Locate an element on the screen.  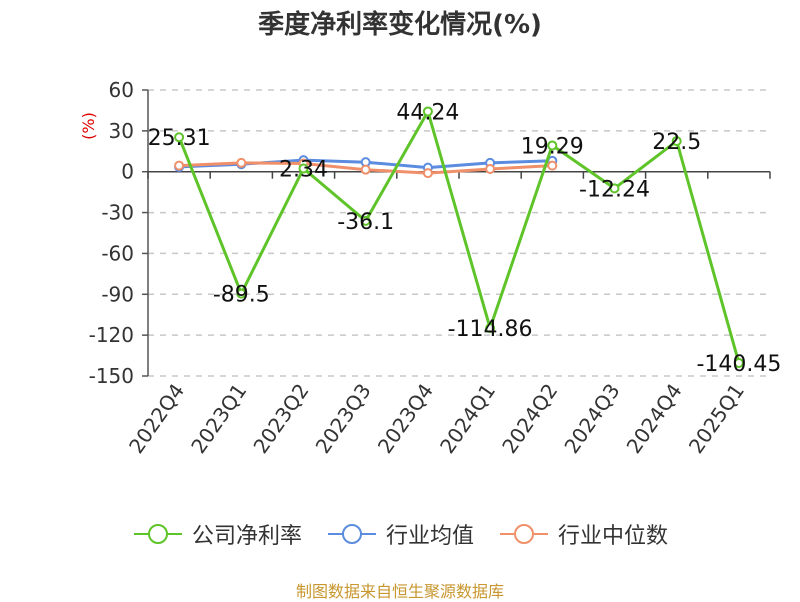
source-footer: 制图数据来自恒生聚源数据库 is located at coordinates (399, 591).